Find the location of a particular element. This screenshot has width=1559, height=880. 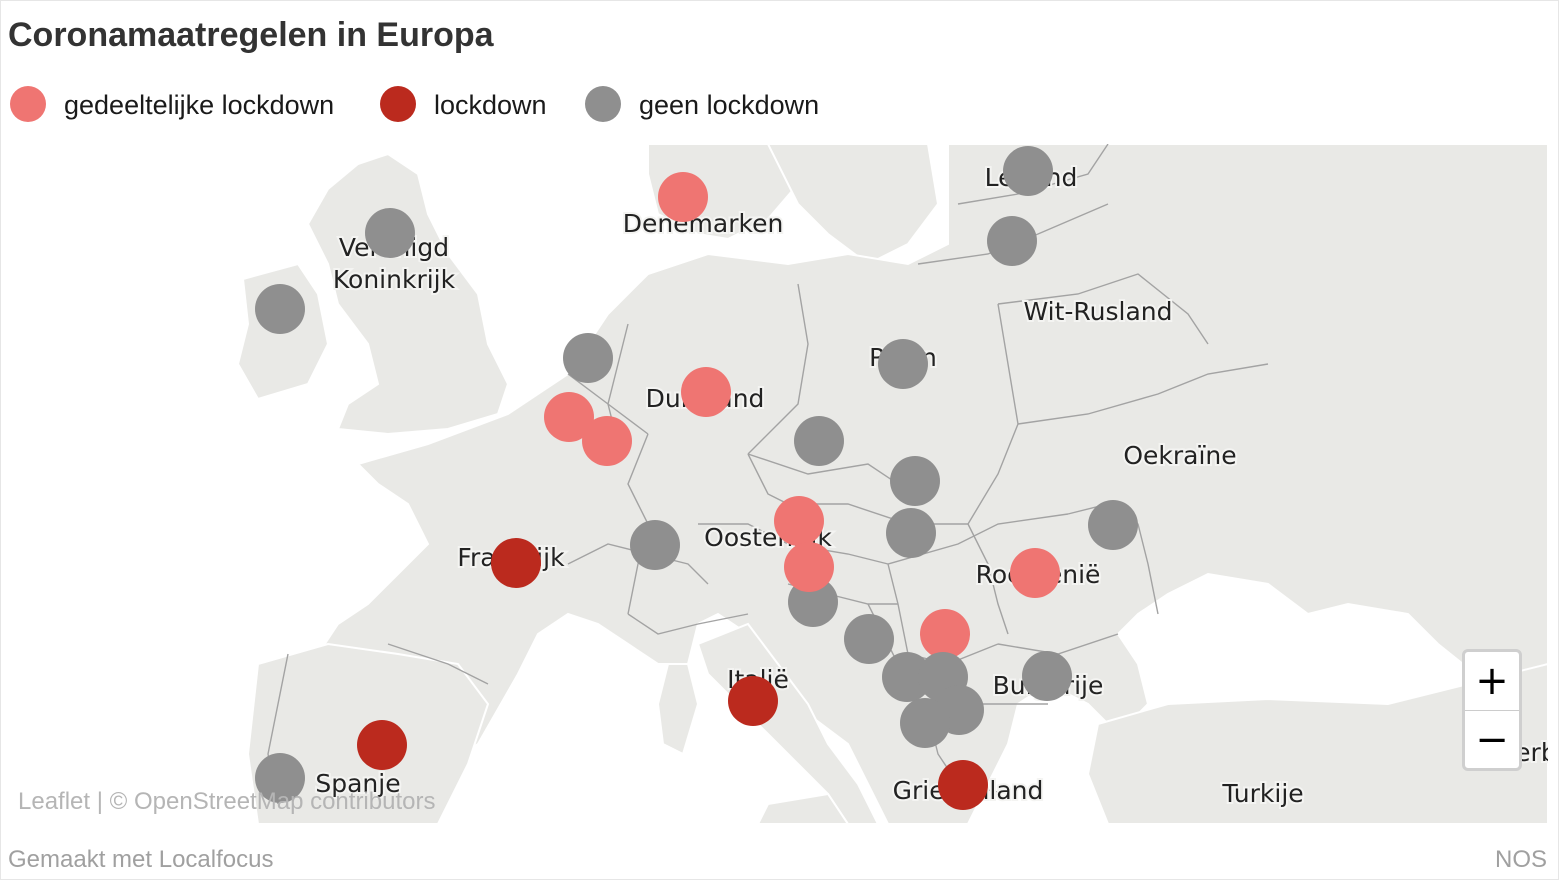

label-oekraine: Oekraïne is located at coordinates (1179, 455).